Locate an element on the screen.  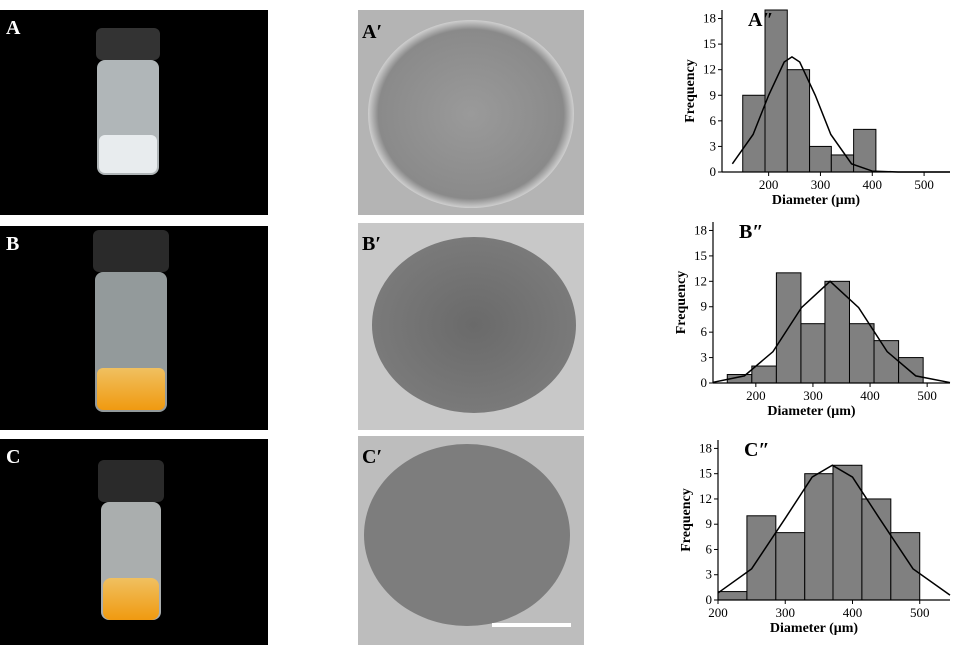
chart-title: C″ is located at coordinates (757, 450).